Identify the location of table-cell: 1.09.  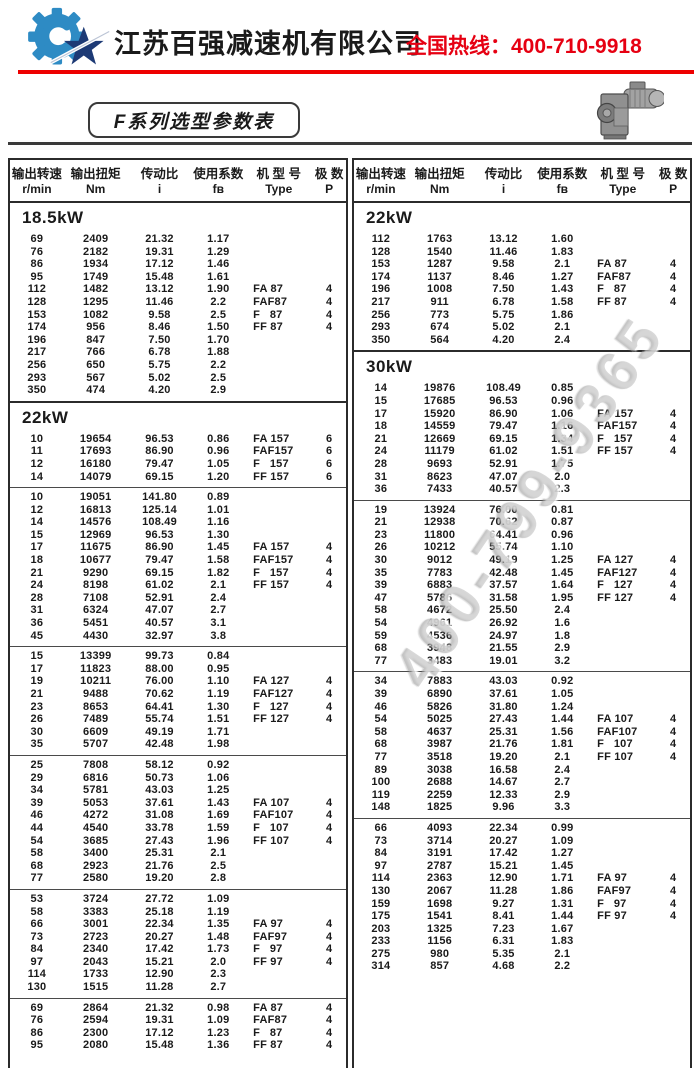
(218, 1020).